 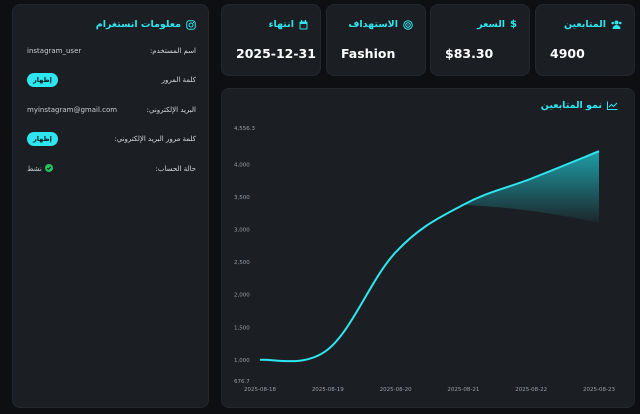 What do you see at coordinates (155, 139) in the screenshot?
I see `email-password-label: كلمة مرور البريد الإلكتروني:` at bounding box center [155, 139].